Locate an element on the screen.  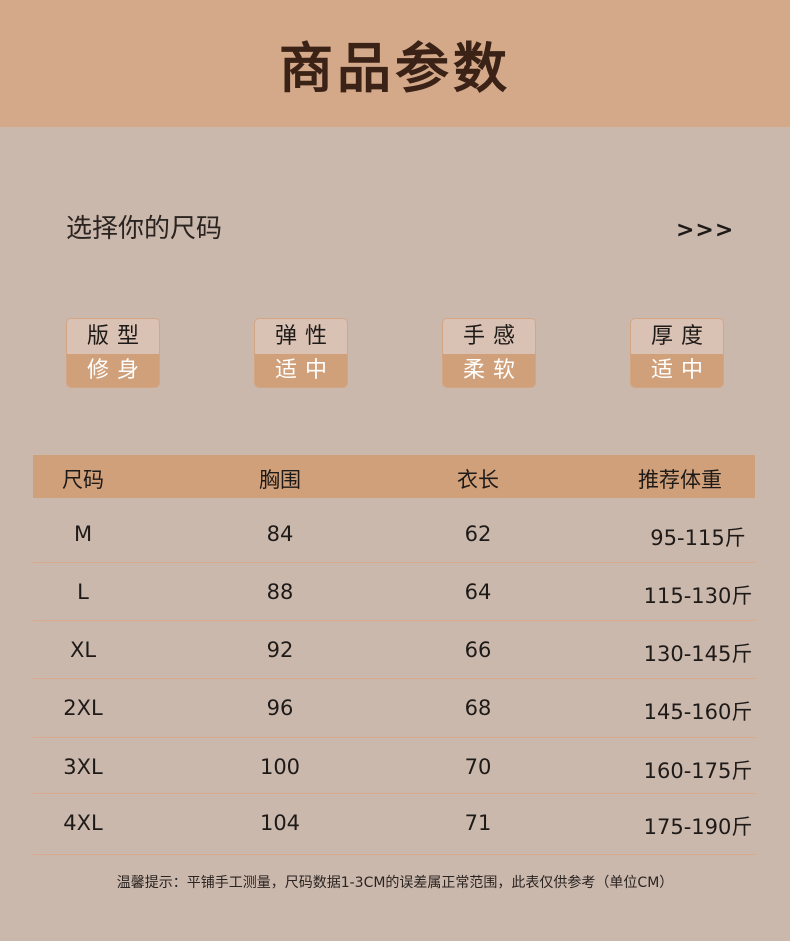
section-subtitle: 选择你的尺码 is located at coordinates (144, 229).